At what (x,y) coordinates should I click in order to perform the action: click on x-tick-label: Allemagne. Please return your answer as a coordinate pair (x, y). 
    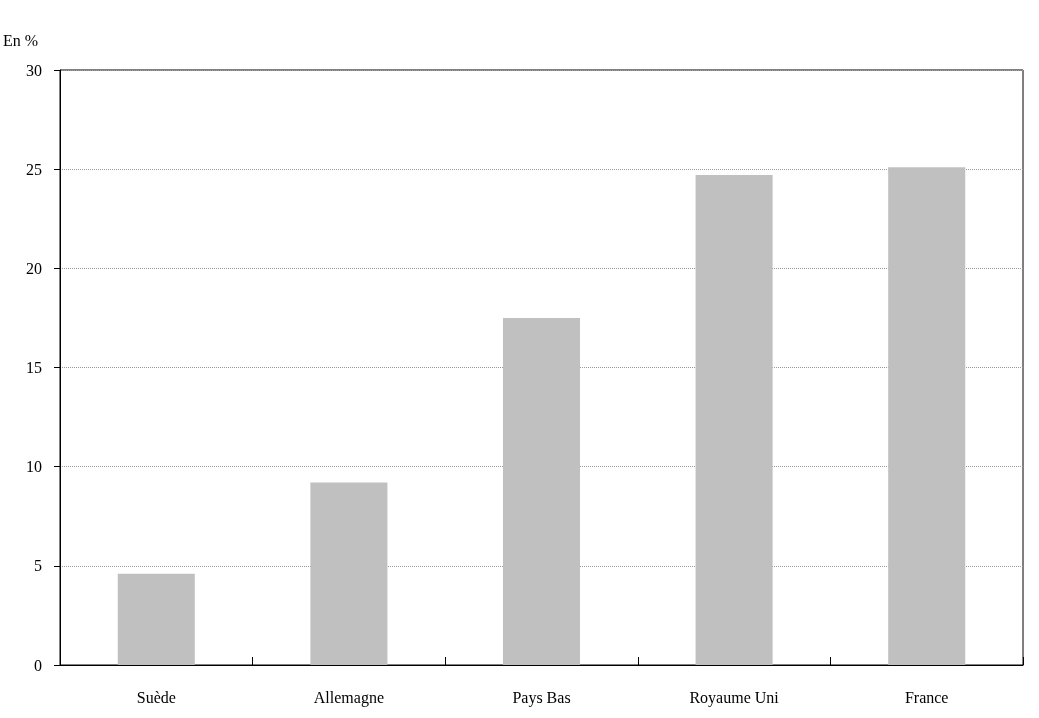
    Looking at the image, I should click on (348, 697).